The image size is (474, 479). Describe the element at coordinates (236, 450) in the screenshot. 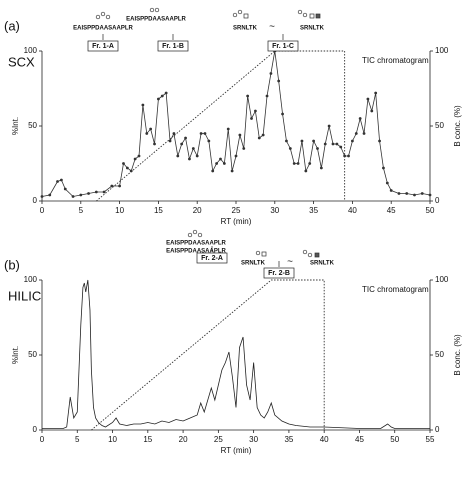

I see `x-axis-label: RT (min)` at that location.